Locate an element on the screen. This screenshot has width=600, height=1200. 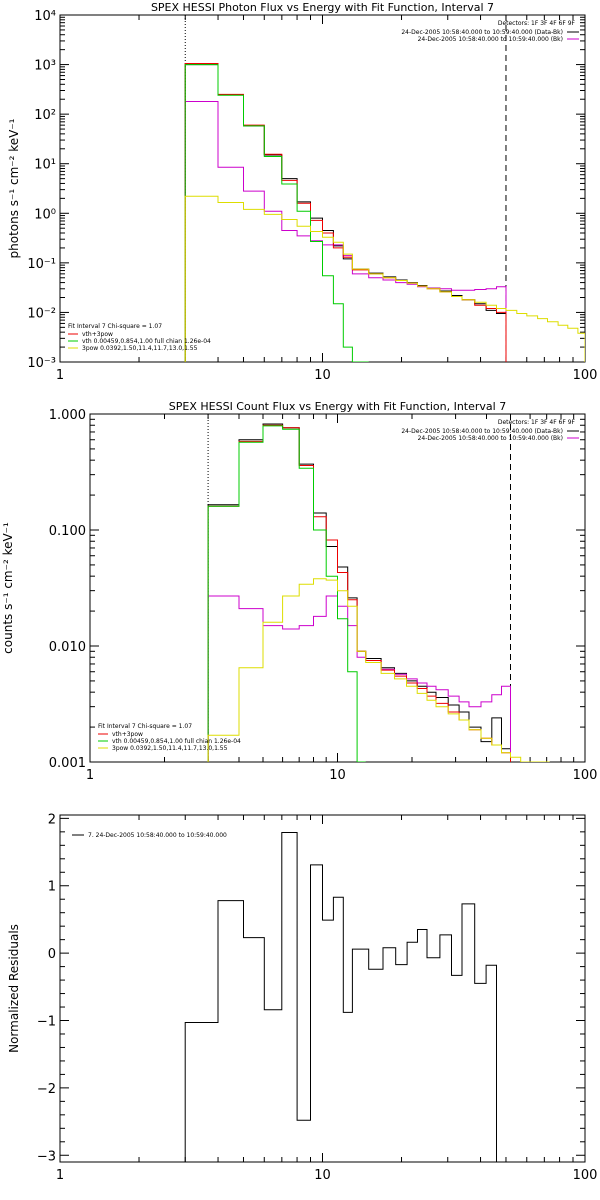
y-tick-label: 1.000 is located at coordinates (67, 415).